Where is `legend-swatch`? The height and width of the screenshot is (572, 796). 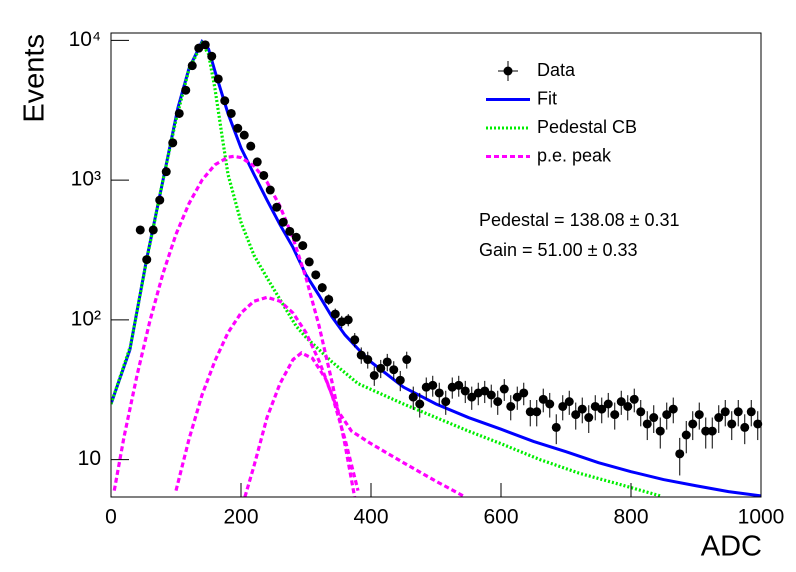 legend-swatch is located at coordinates (508, 71).